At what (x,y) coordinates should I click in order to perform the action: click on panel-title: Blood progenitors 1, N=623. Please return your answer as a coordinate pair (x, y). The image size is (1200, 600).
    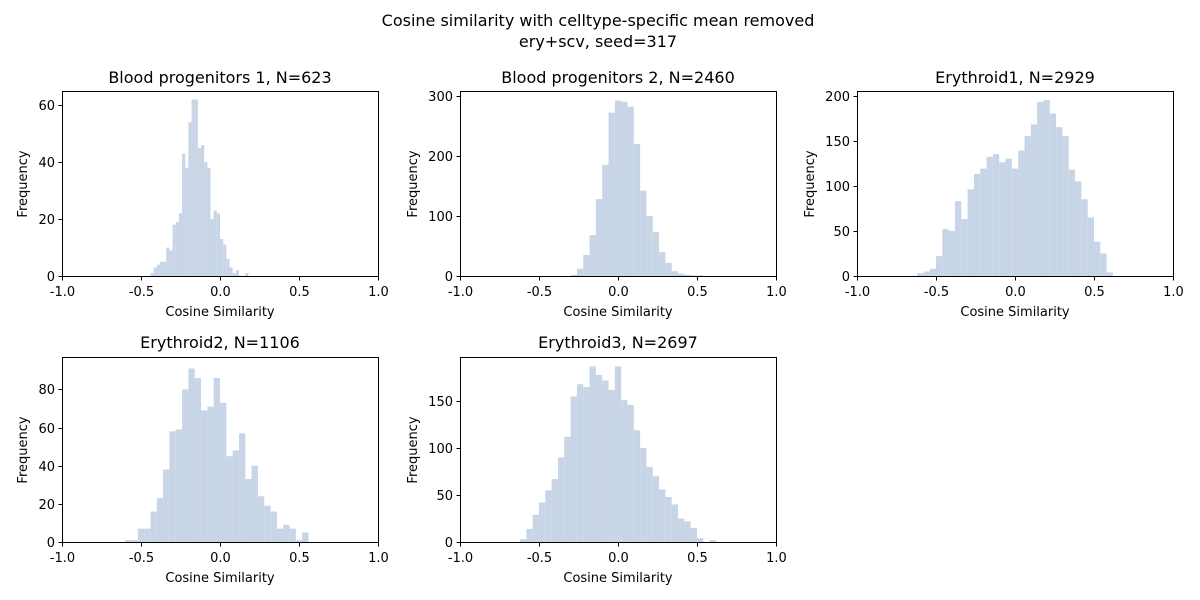
    Looking at the image, I should click on (219, 77).